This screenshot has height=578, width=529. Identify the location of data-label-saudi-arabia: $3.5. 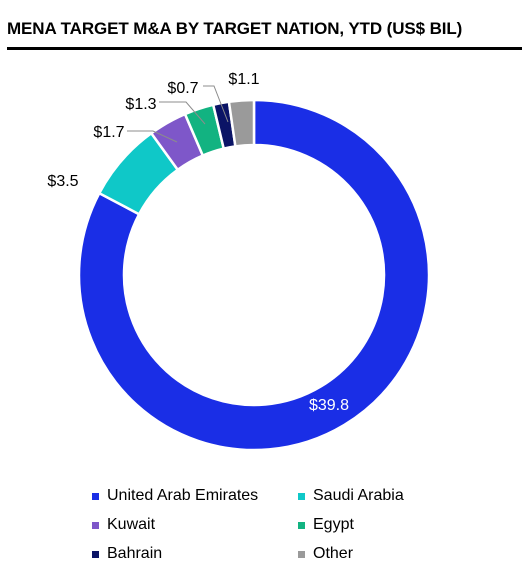
(62, 181).